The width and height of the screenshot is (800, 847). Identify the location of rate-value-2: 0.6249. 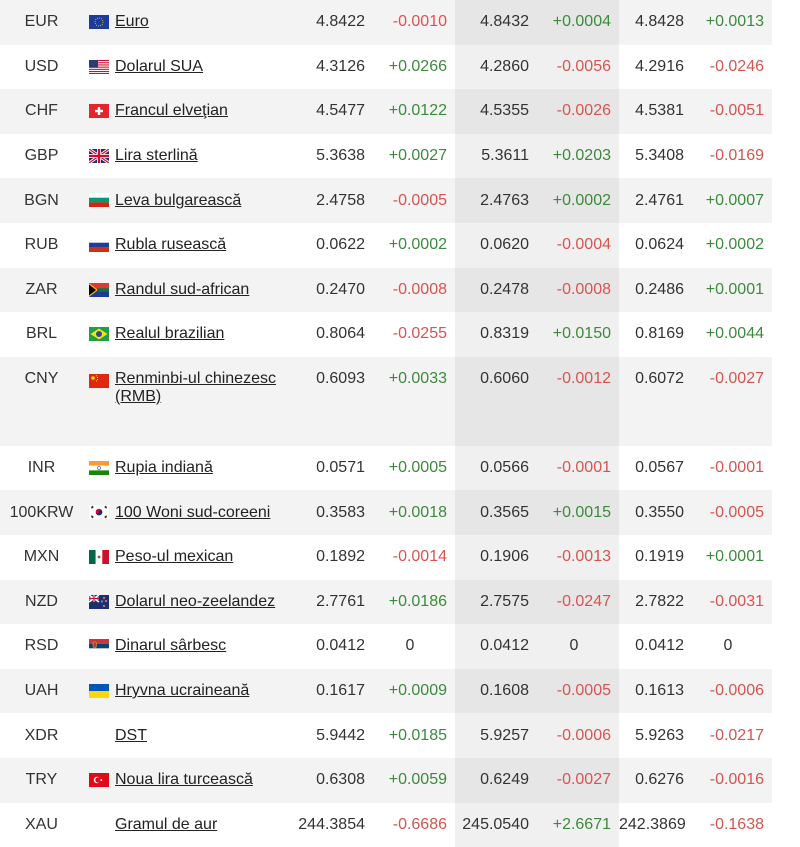
(496, 780).